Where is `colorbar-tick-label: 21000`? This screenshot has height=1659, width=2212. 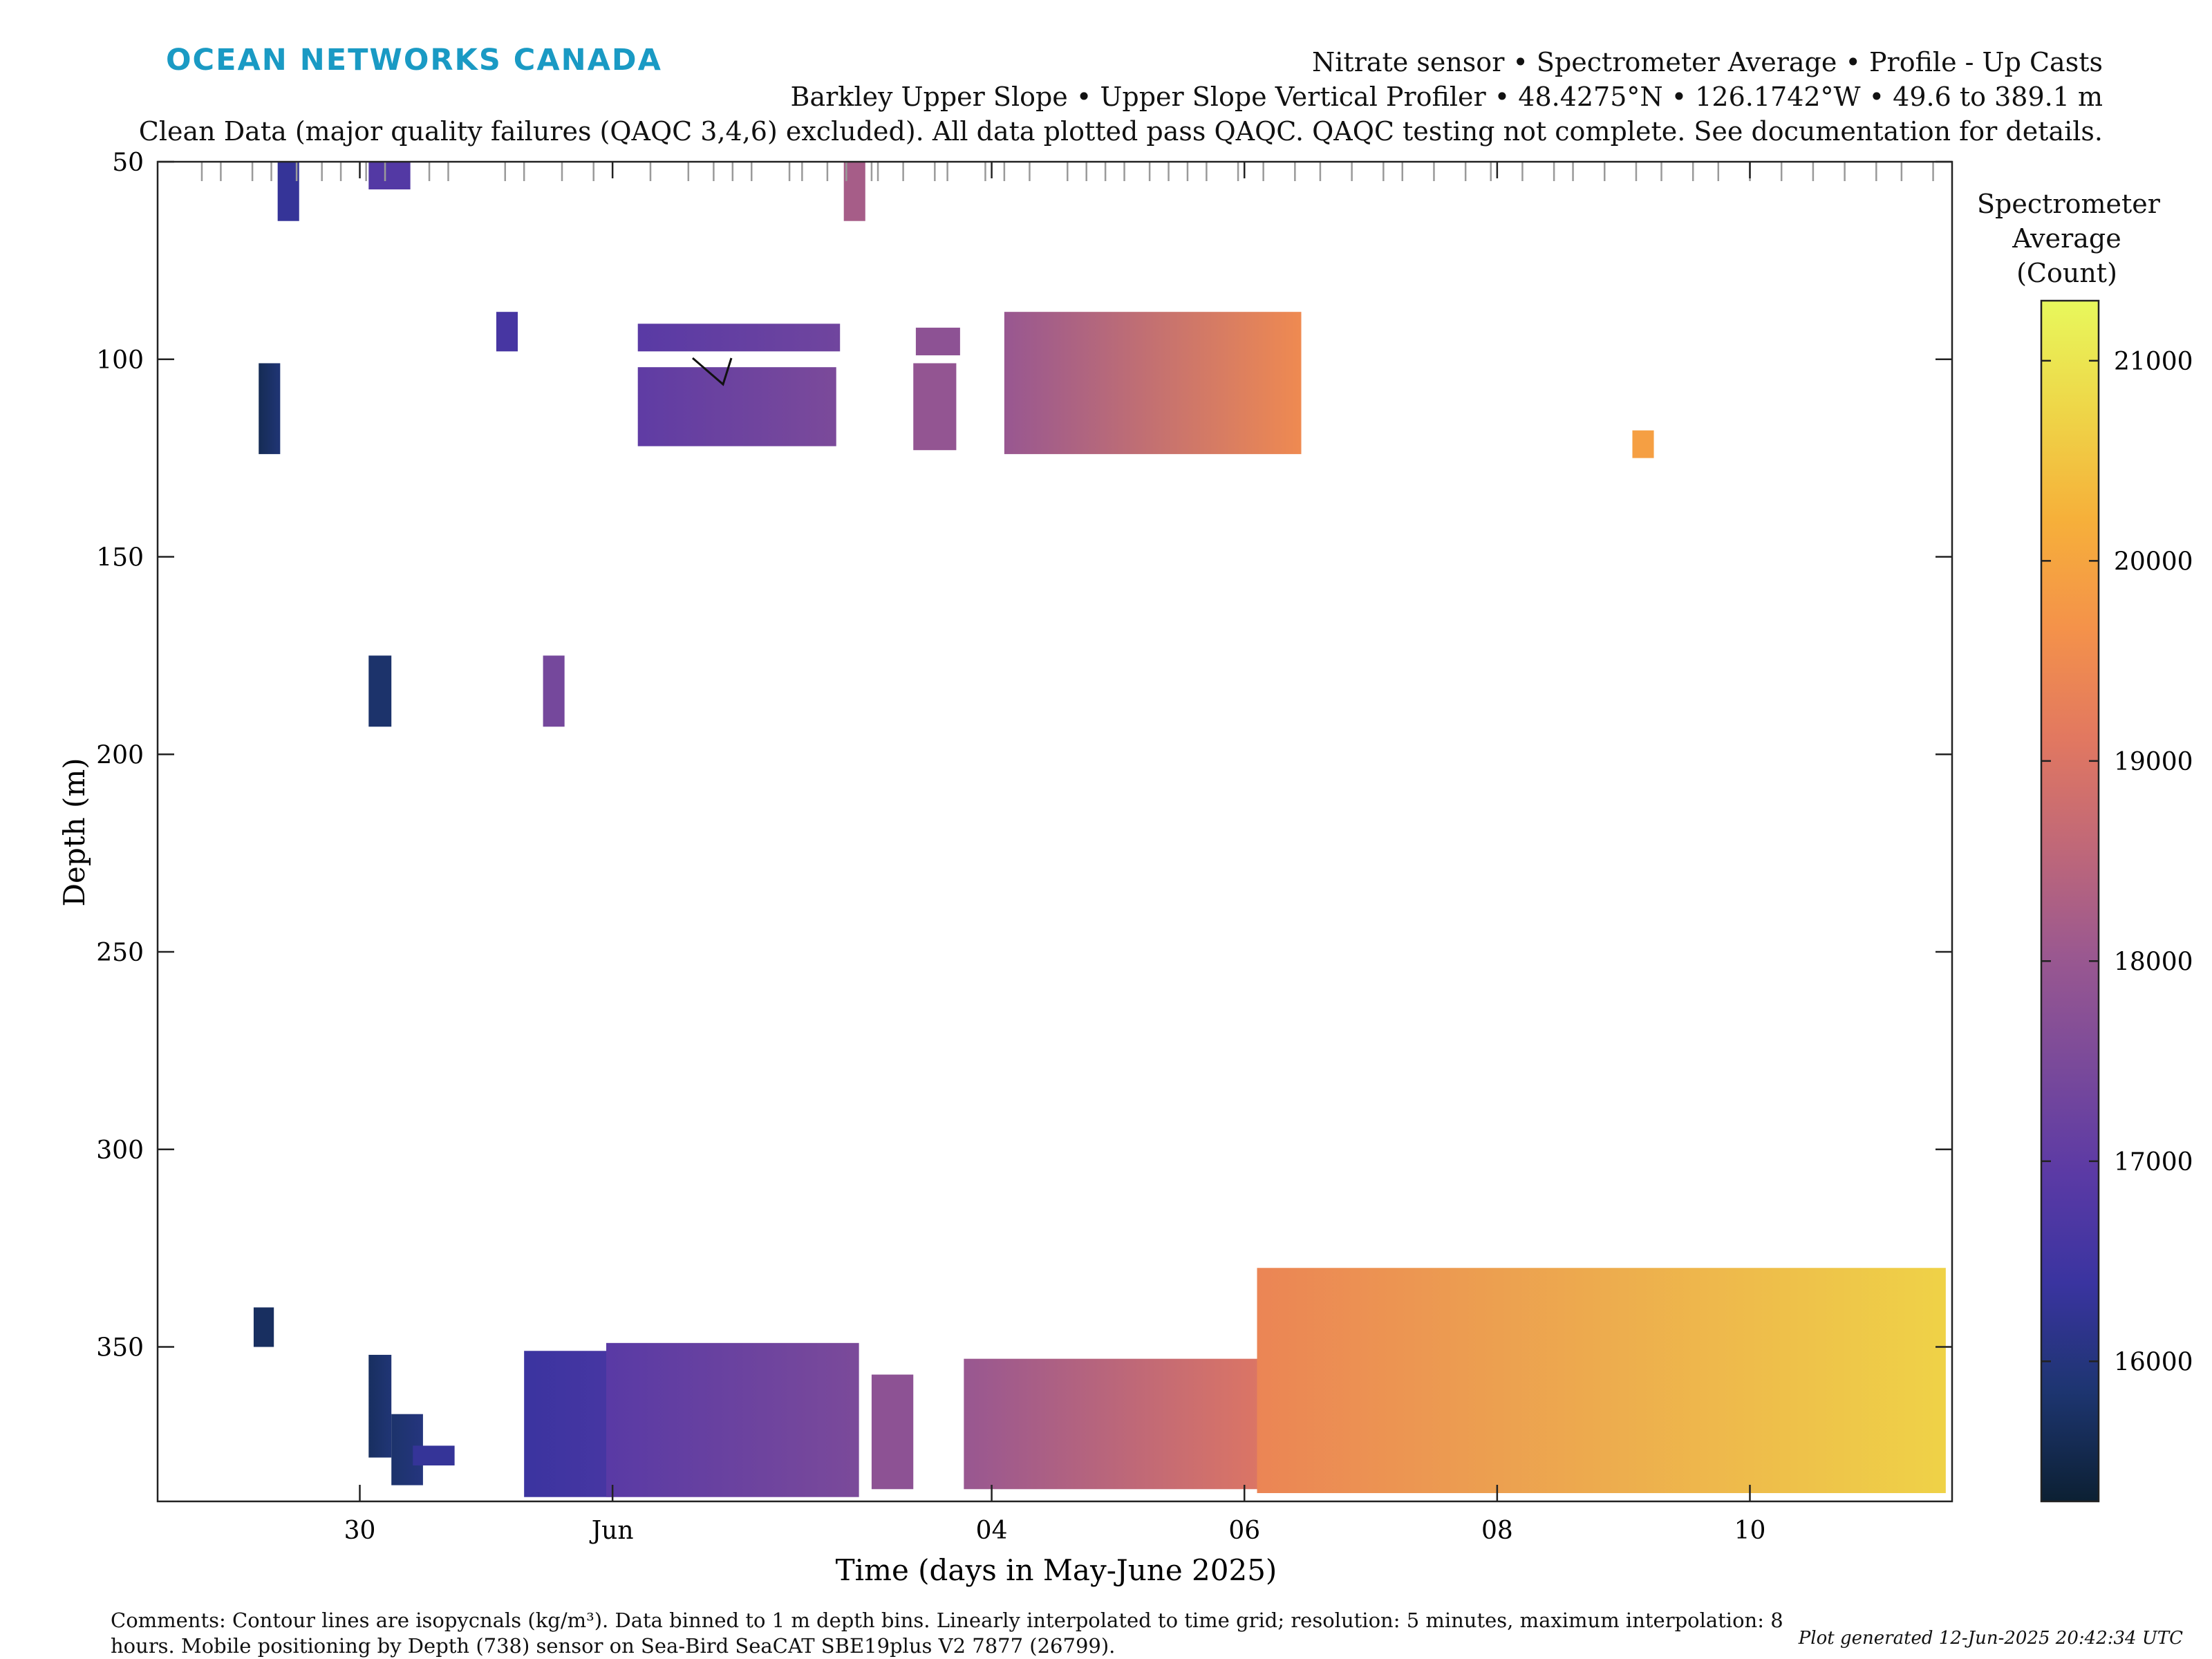 colorbar-tick-label: 21000 is located at coordinates (2153, 362).